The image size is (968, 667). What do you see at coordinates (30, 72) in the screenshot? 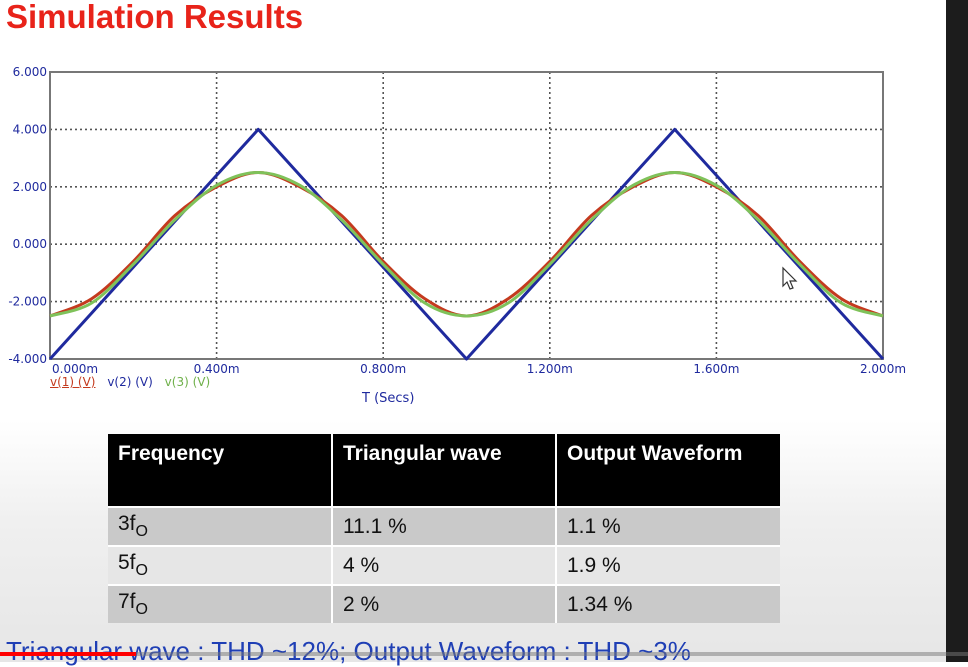
I see `y-tick-label: 6.000` at bounding box center [30, 72].